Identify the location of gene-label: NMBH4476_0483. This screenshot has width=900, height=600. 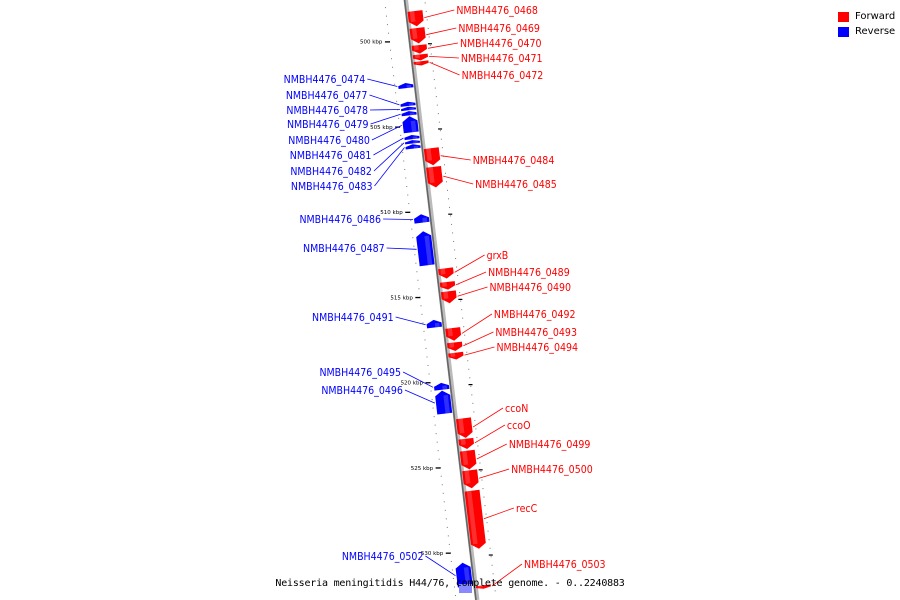
(332, 187).